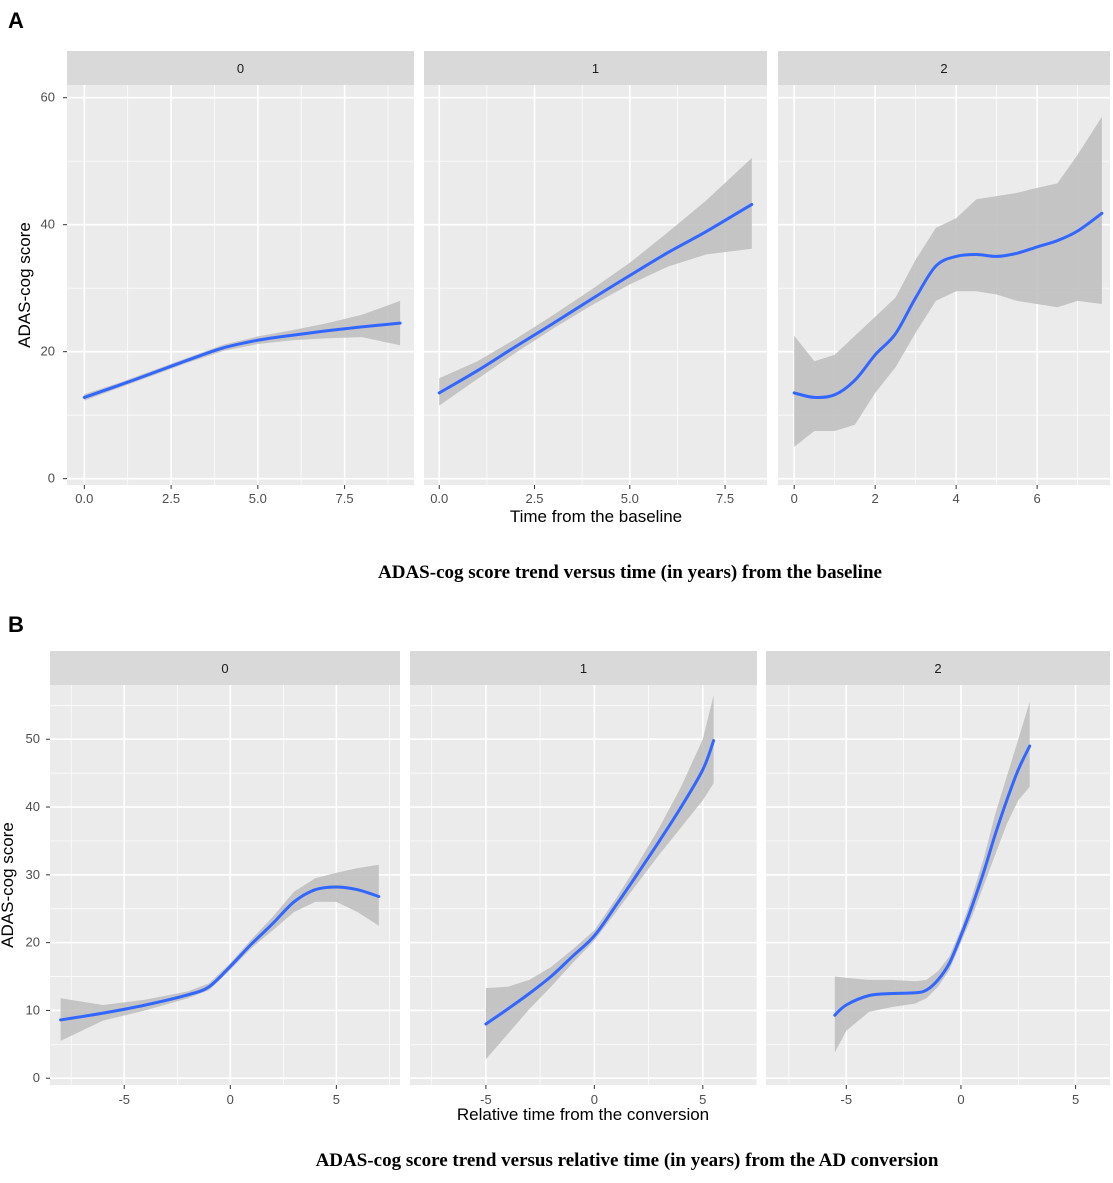  Describe the element at coordinates (16, 20) in the screenshot. I see `panel-a-label: A` at that location.